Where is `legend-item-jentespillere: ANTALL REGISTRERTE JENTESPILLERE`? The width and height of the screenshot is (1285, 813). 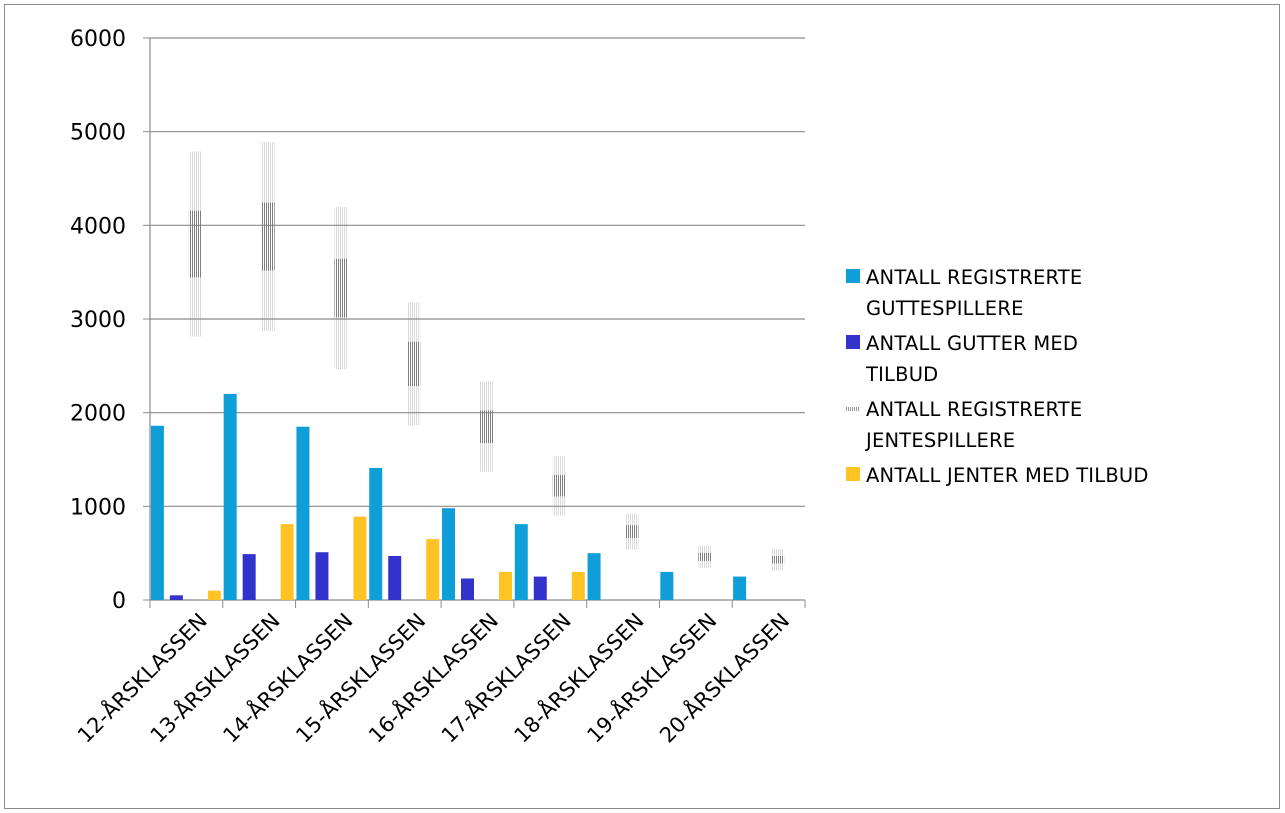
legend-item-jentespillere: ANTALL REGISTRERTE JENTESPILLERE is located at coordinates (1056, 425).